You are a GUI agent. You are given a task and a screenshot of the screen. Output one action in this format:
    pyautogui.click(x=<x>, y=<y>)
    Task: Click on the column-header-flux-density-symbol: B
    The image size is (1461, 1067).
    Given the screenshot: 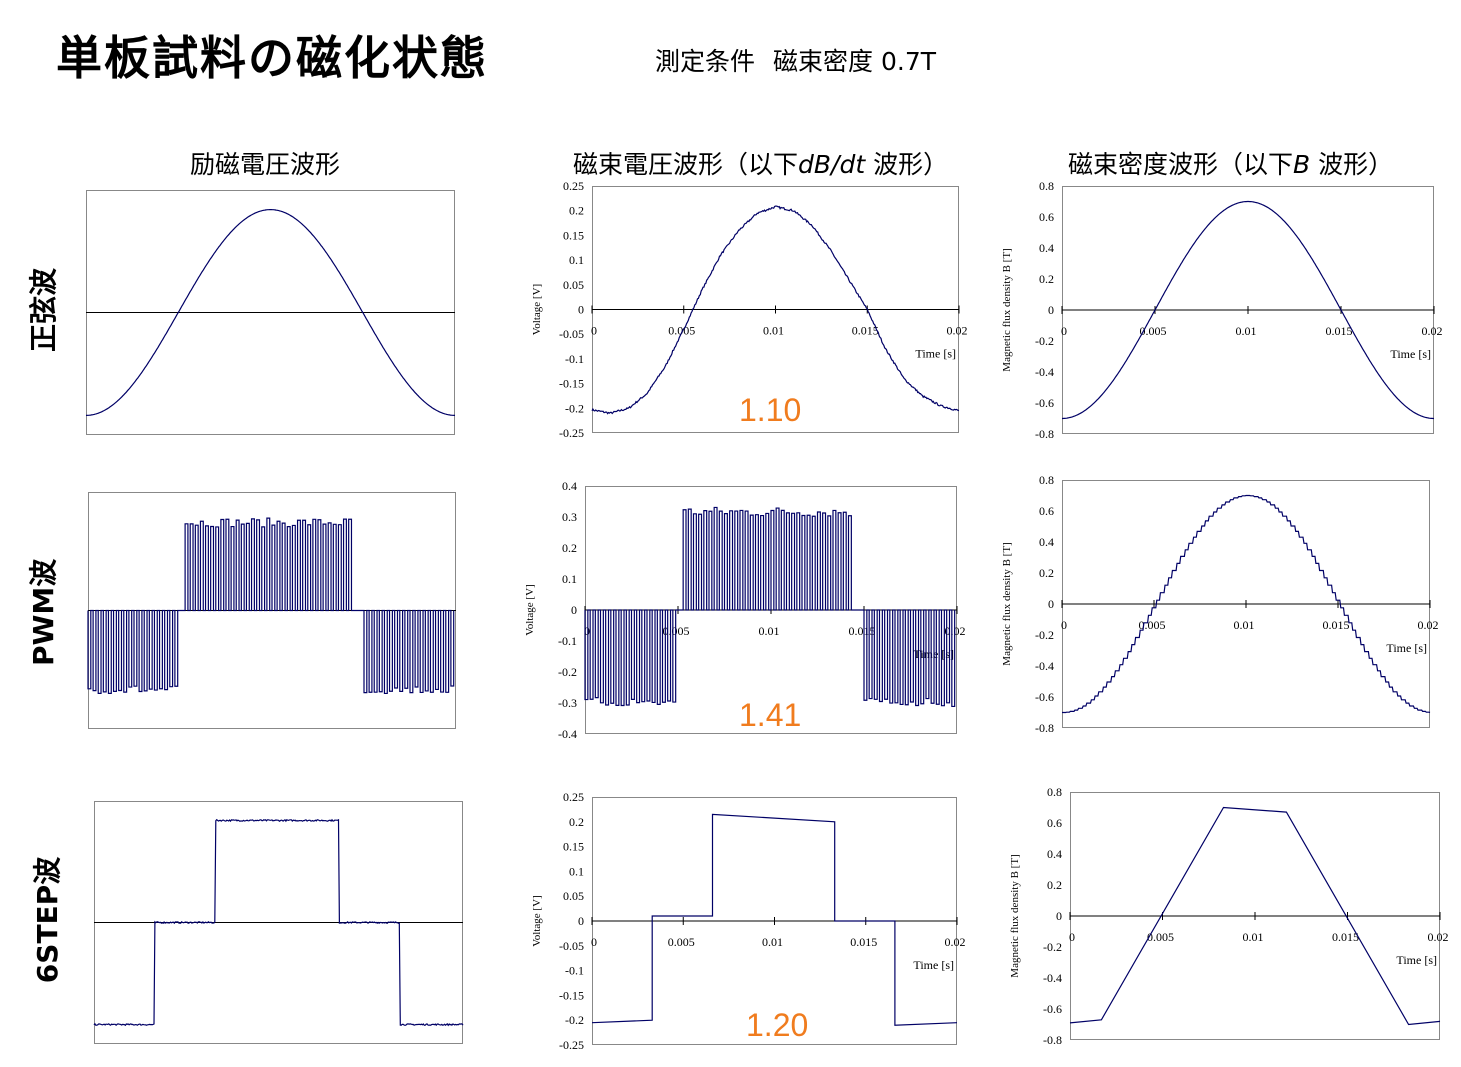 What is the action you would take?
    pyautogui.click(x=1302, y=164)
    